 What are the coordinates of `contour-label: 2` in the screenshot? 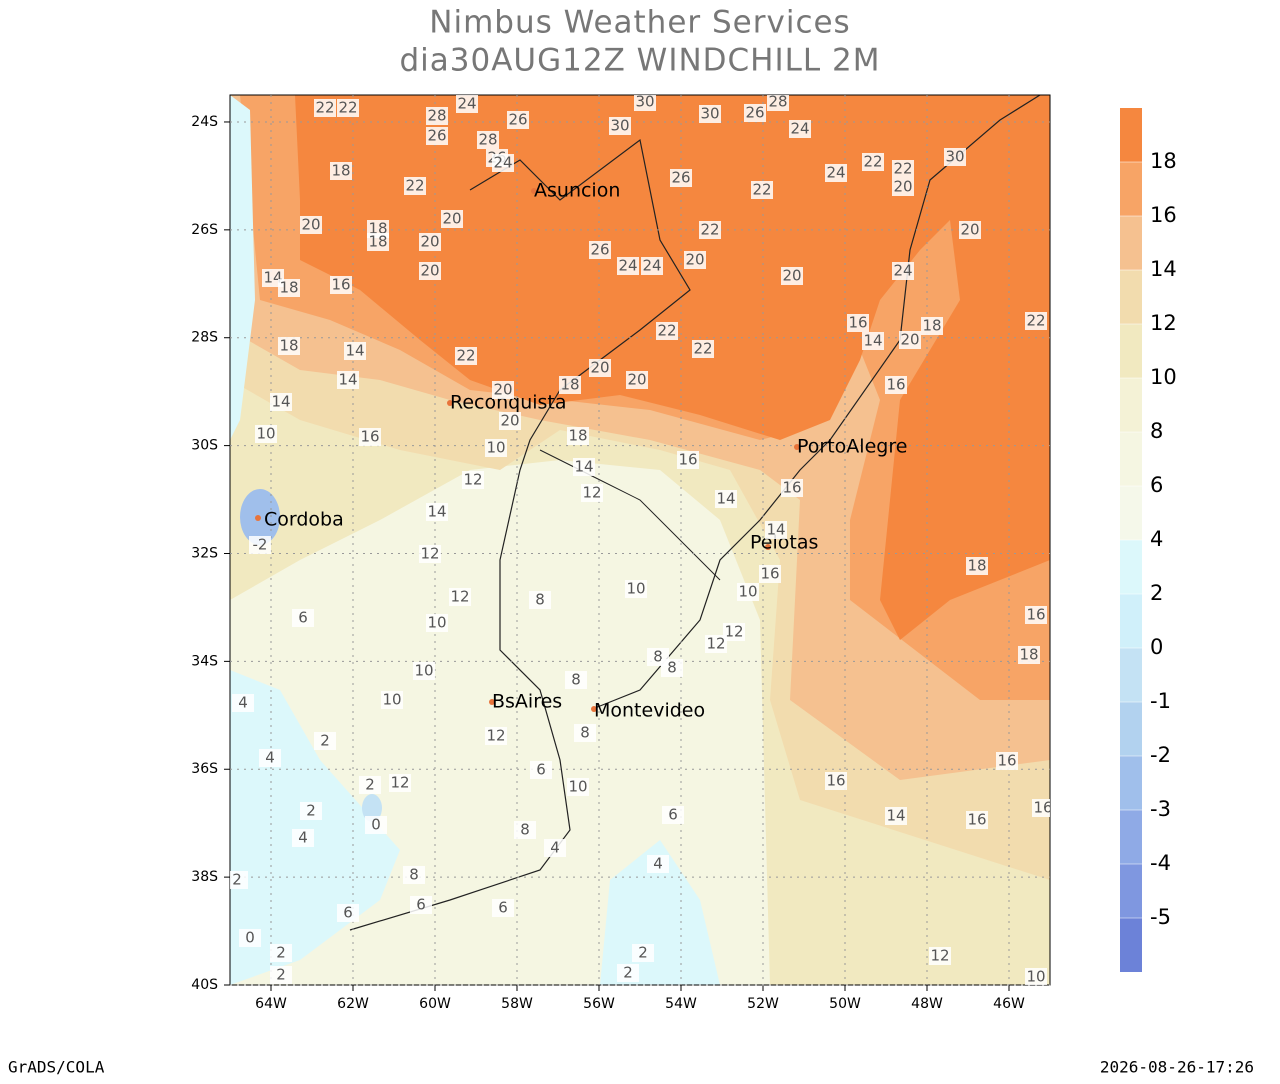 It's located at (281, 953).